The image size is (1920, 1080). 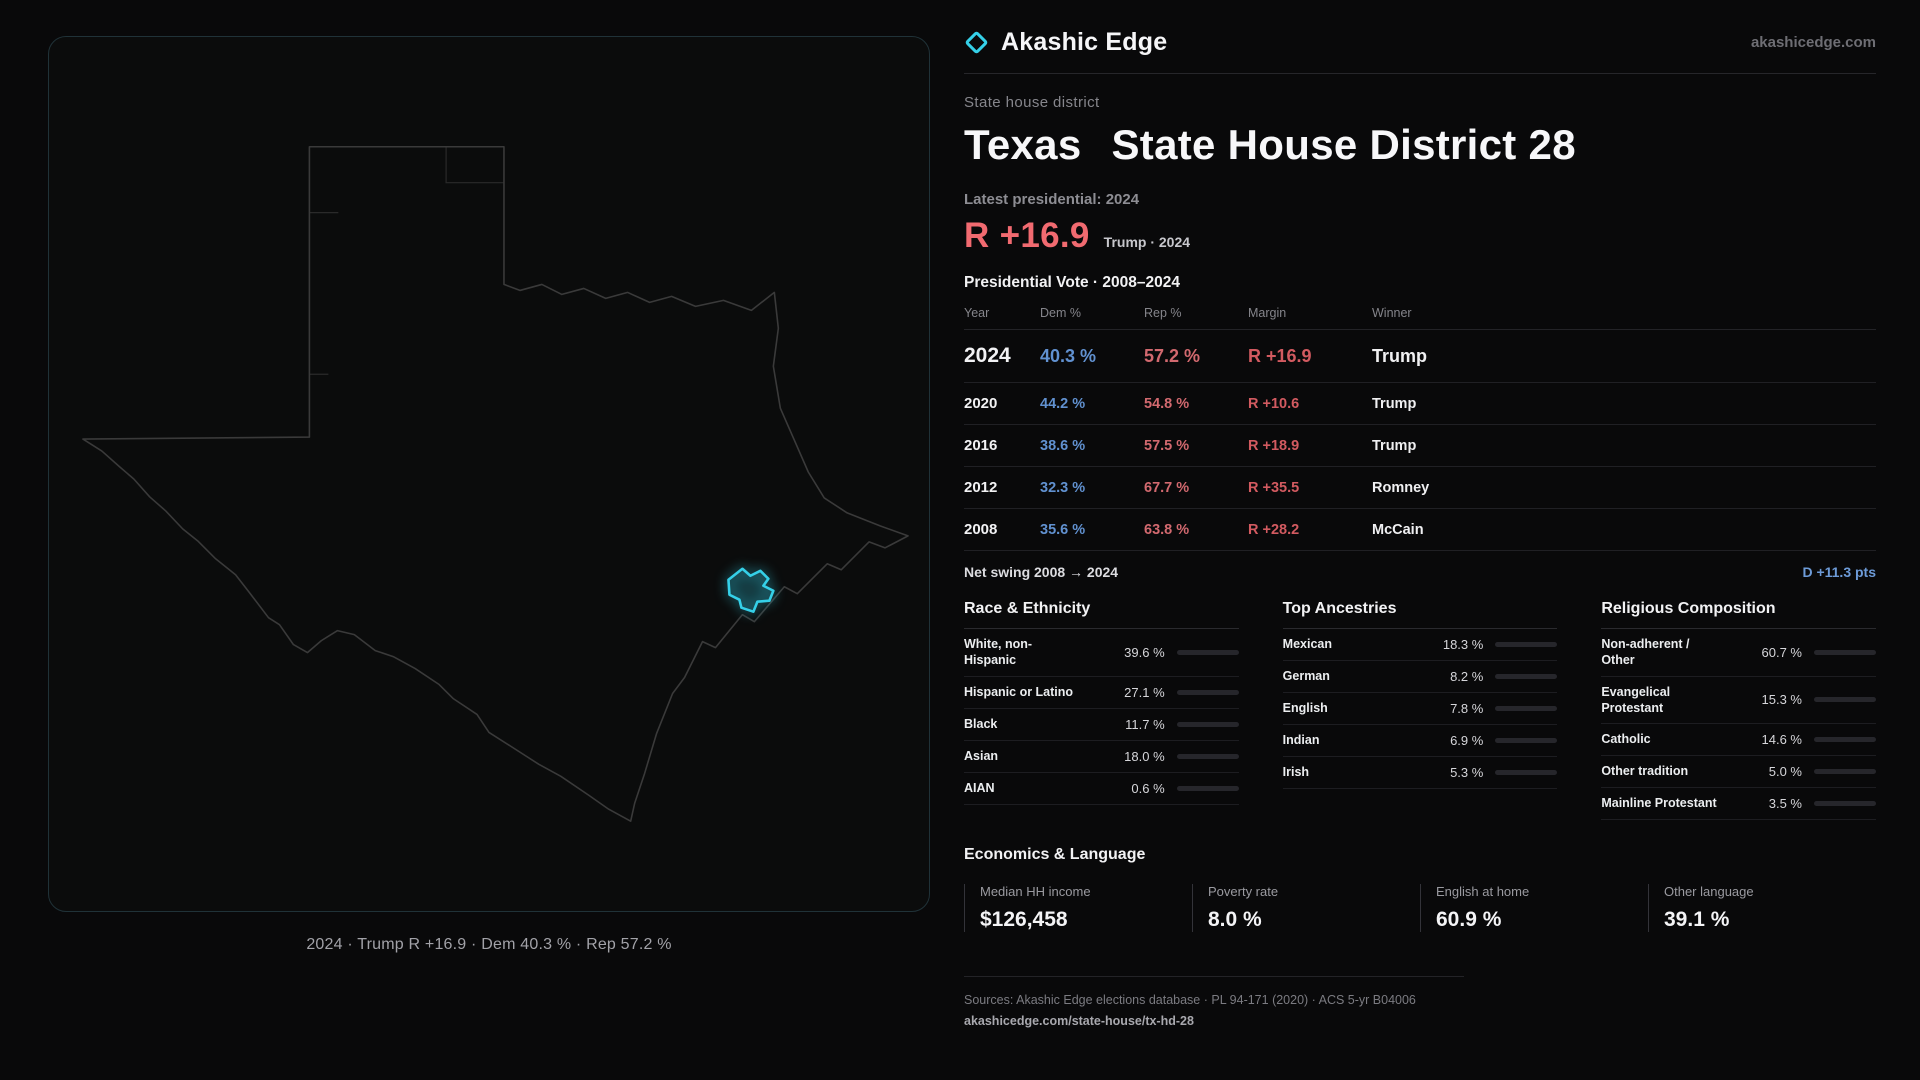 I want to click on cell-year: 2016, so click(x=981, y=445).